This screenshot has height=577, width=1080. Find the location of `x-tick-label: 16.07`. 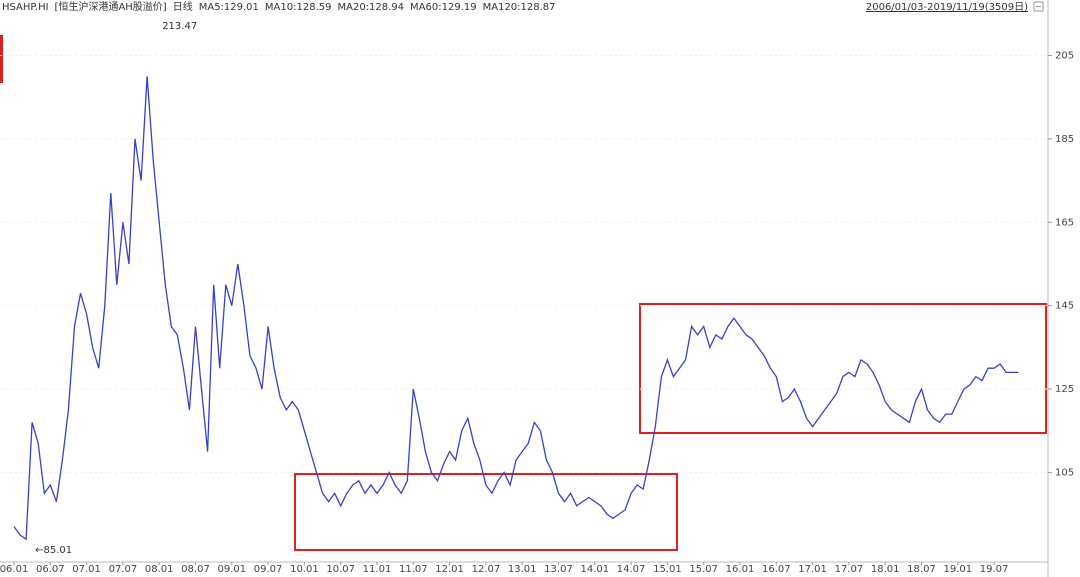

x-tick-label: 16.07 is located at coordinates (776, 569).